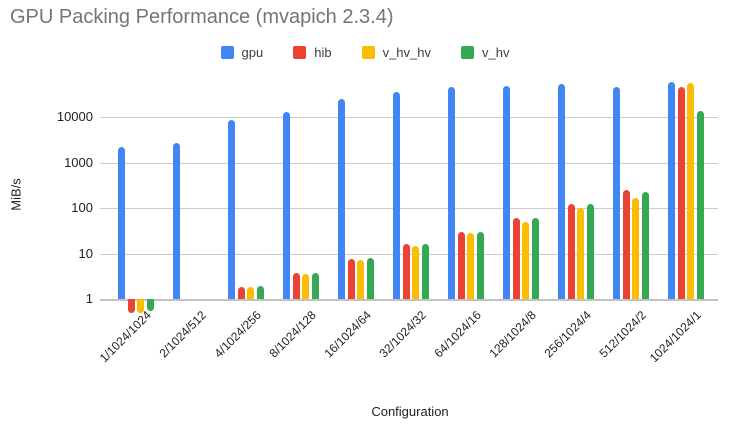  Describe the element at coordinates (312, 52) in the screenshot. I see `legend-item-hib: hib` at that location.